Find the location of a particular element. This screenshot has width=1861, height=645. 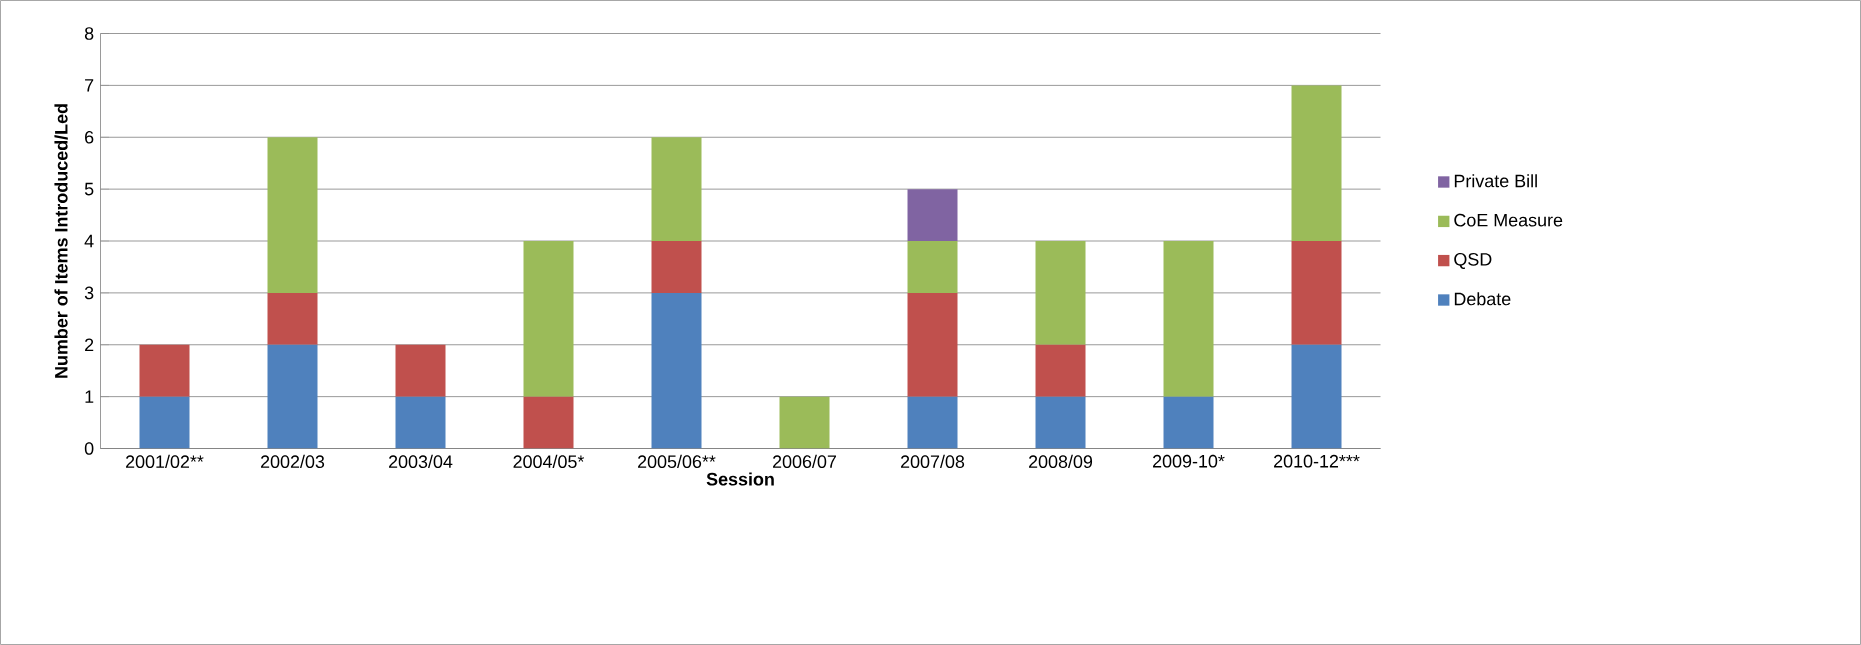

legend-label: Debate is located at coordinates (1482, 299).